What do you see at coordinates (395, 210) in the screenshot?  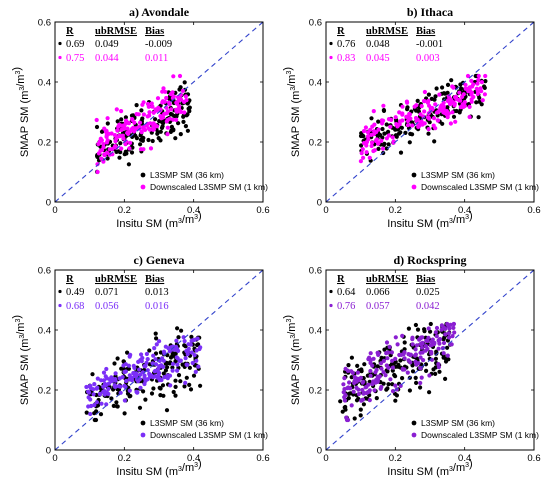 I see `x-tick-label: 0.2` at bounding box center [395, 210].